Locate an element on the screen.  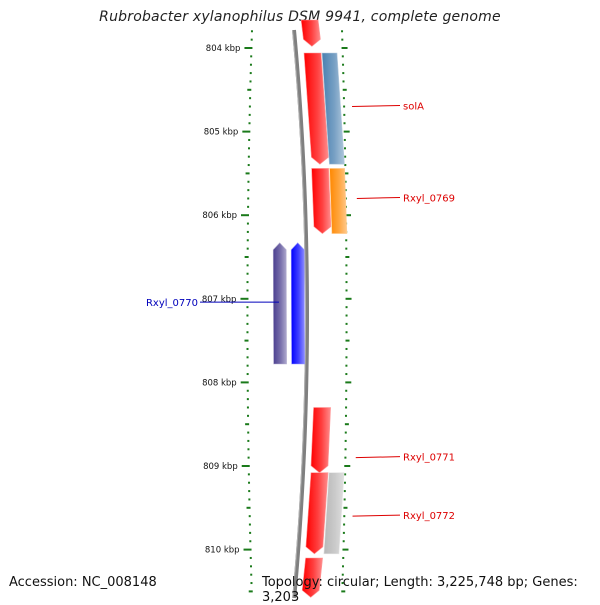
gene-label: Rxyl_0769 is located at coordinates (429, 198).